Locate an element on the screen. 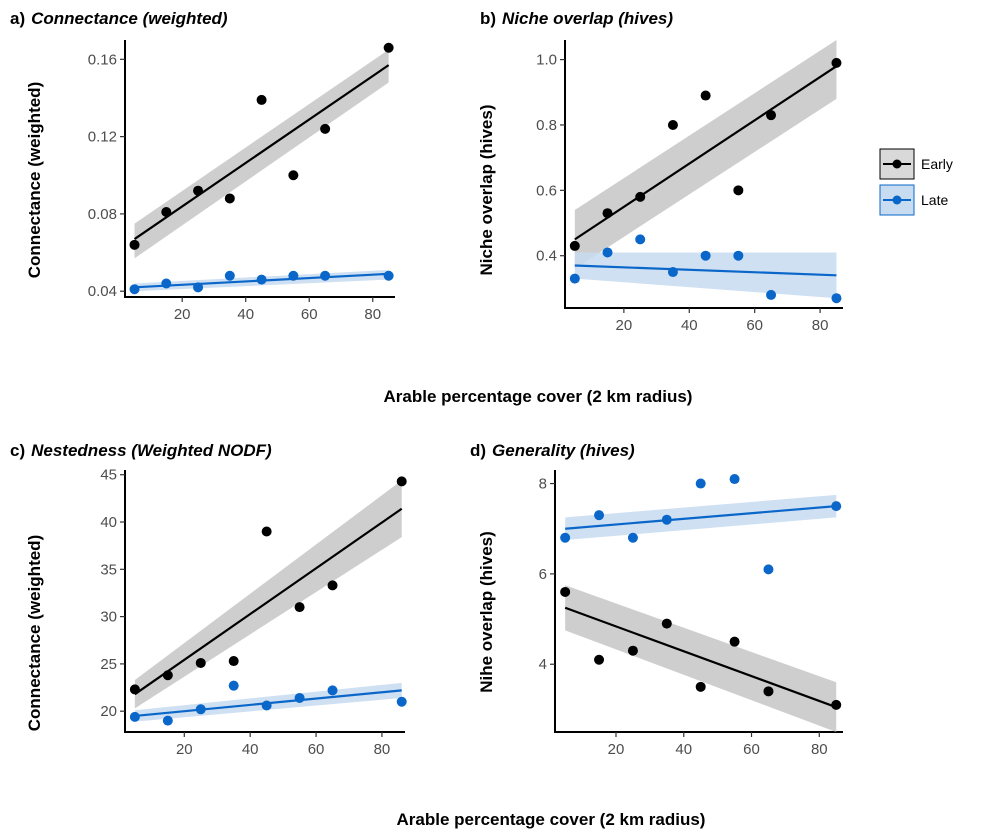 The width and height of the screenshot is (981, 834). y-tick-label: 30 is located at coordinates (108, 617).